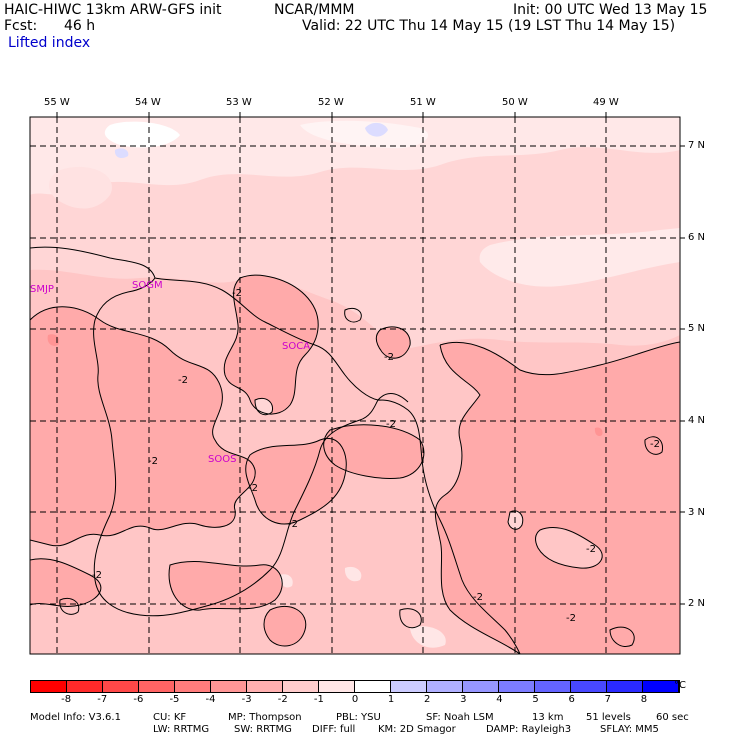  What do you see at coordinates (246, 699) in the screenshot?
I see `colorbar-tick-label: -3` at bounding box center [246, 699].